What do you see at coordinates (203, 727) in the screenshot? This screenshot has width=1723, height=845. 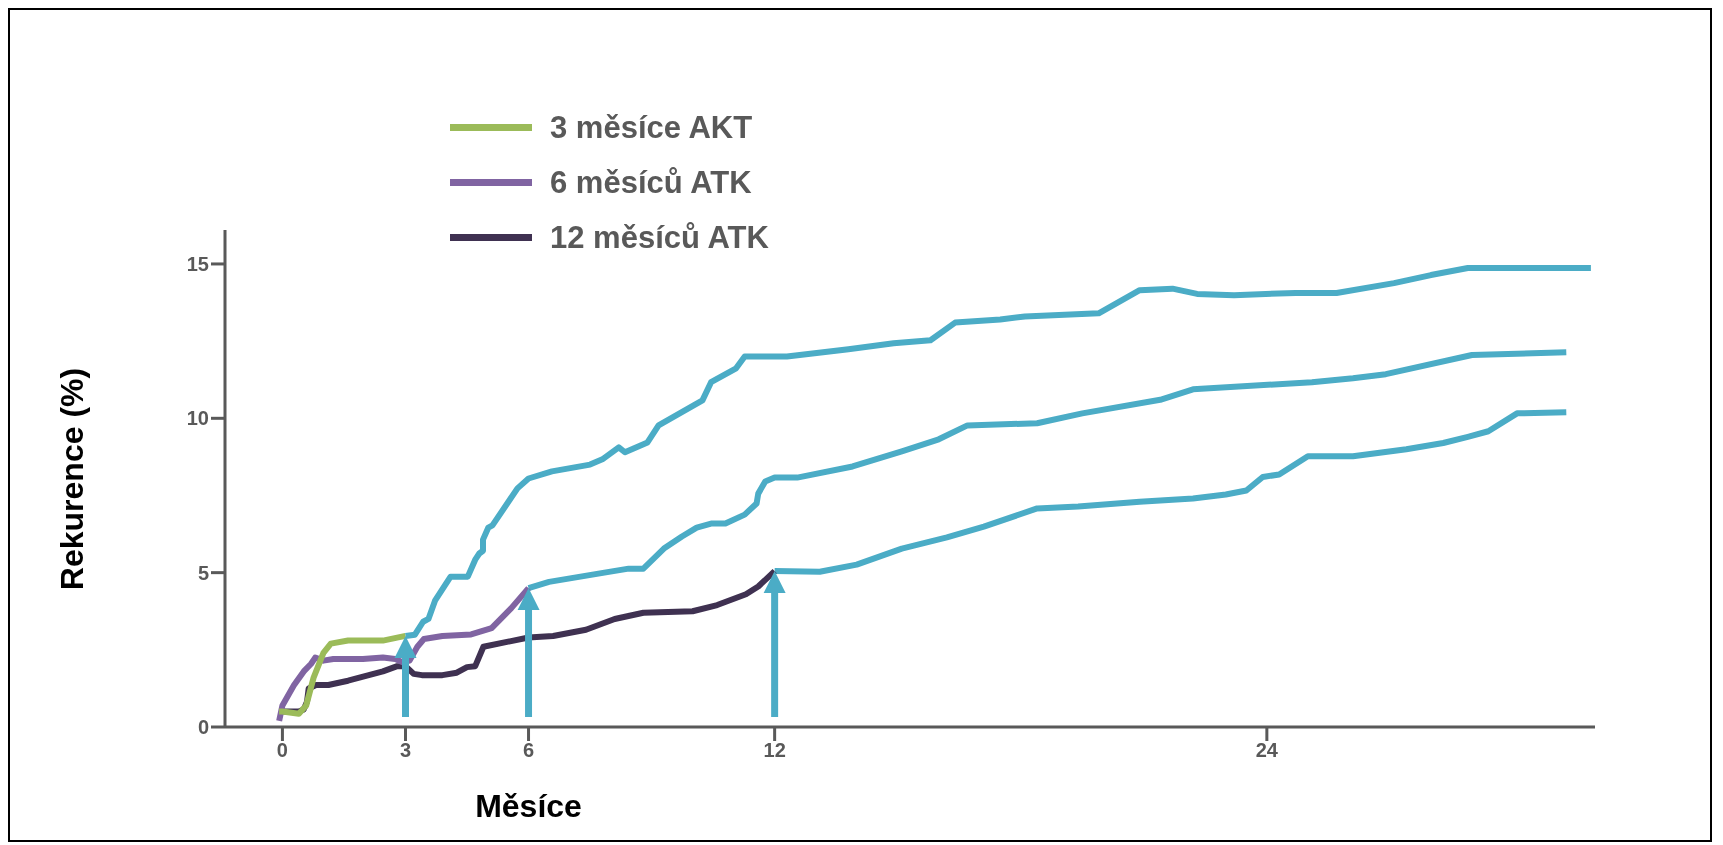 I see `y-tick-label: 0` at bounding box center [203, 727].